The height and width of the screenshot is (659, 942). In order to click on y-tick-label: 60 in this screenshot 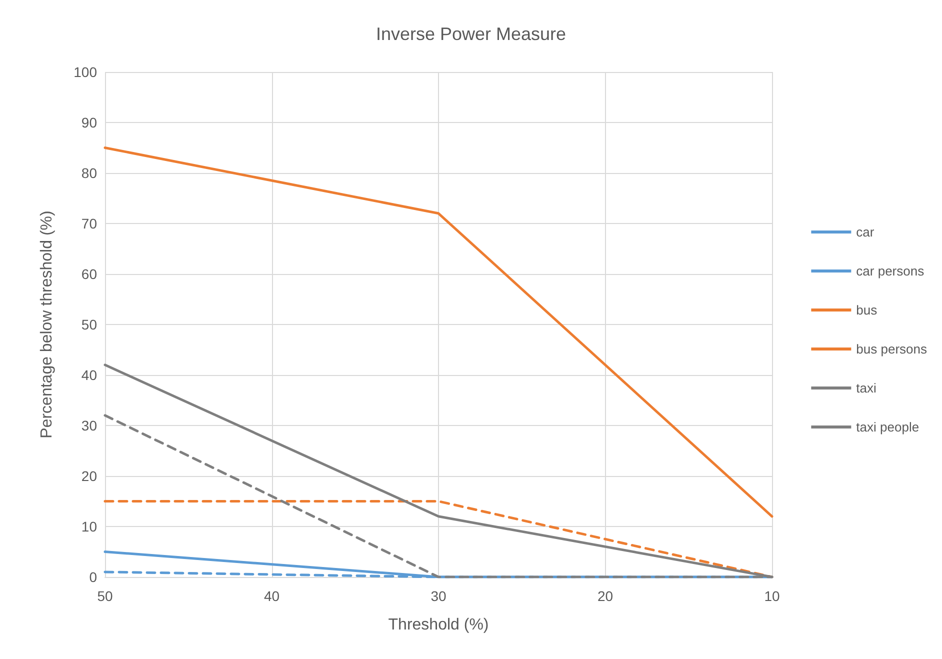, I will do `click(89, 274)`.